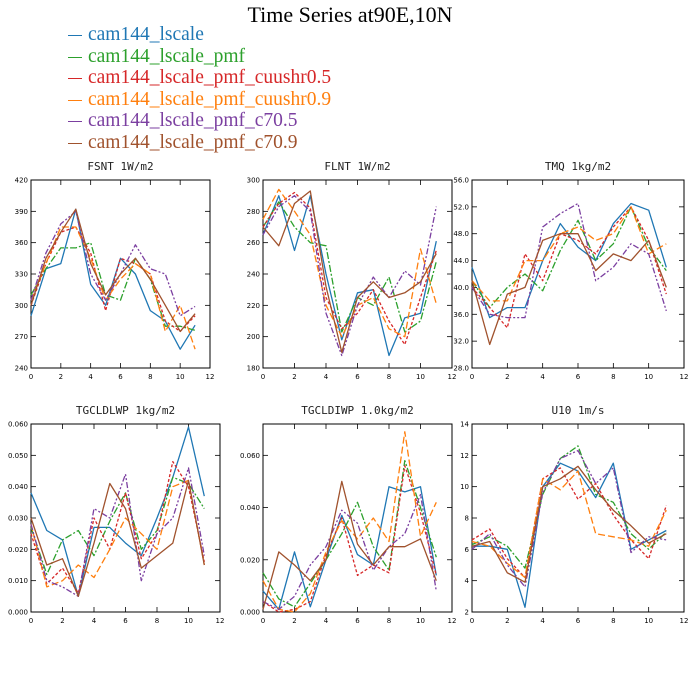  What do you see at coordinates (18, 519) in the screenshot?
I see `y-tick-label: 0.030` at bounding box center [18, 519].